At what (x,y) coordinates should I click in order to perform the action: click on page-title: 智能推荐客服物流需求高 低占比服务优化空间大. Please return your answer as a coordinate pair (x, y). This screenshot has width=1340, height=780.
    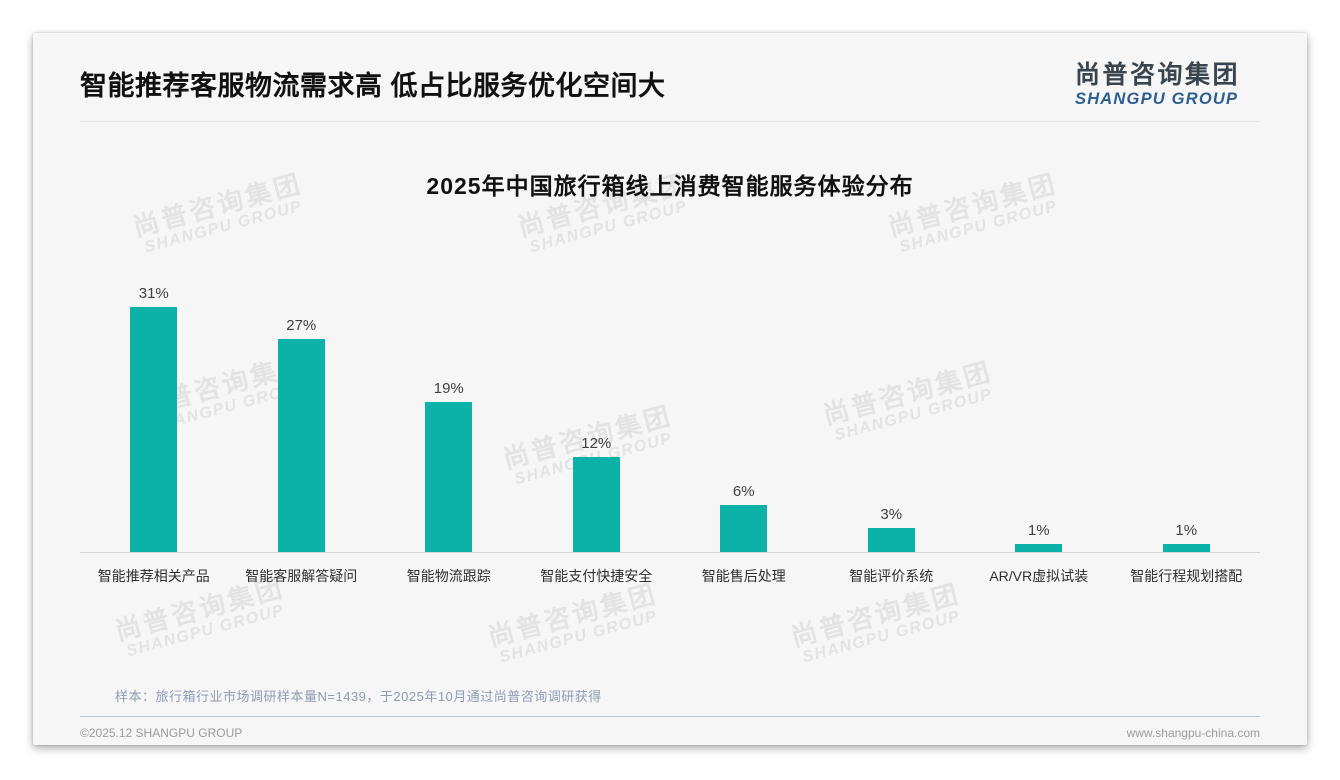
    Looking at the image, I should click on (373, 86).